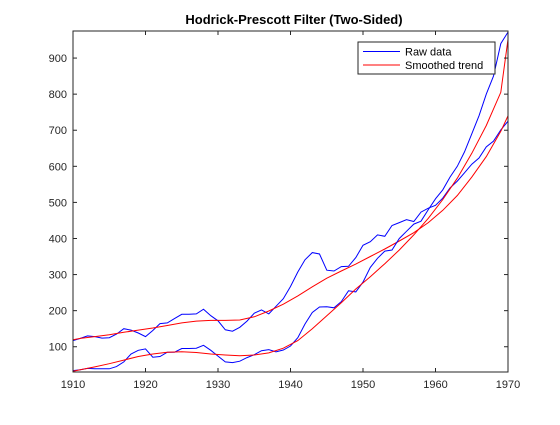 This screenshot has width=560, height=425. I want to click on y-tick-label: 600, so click(58, 167).